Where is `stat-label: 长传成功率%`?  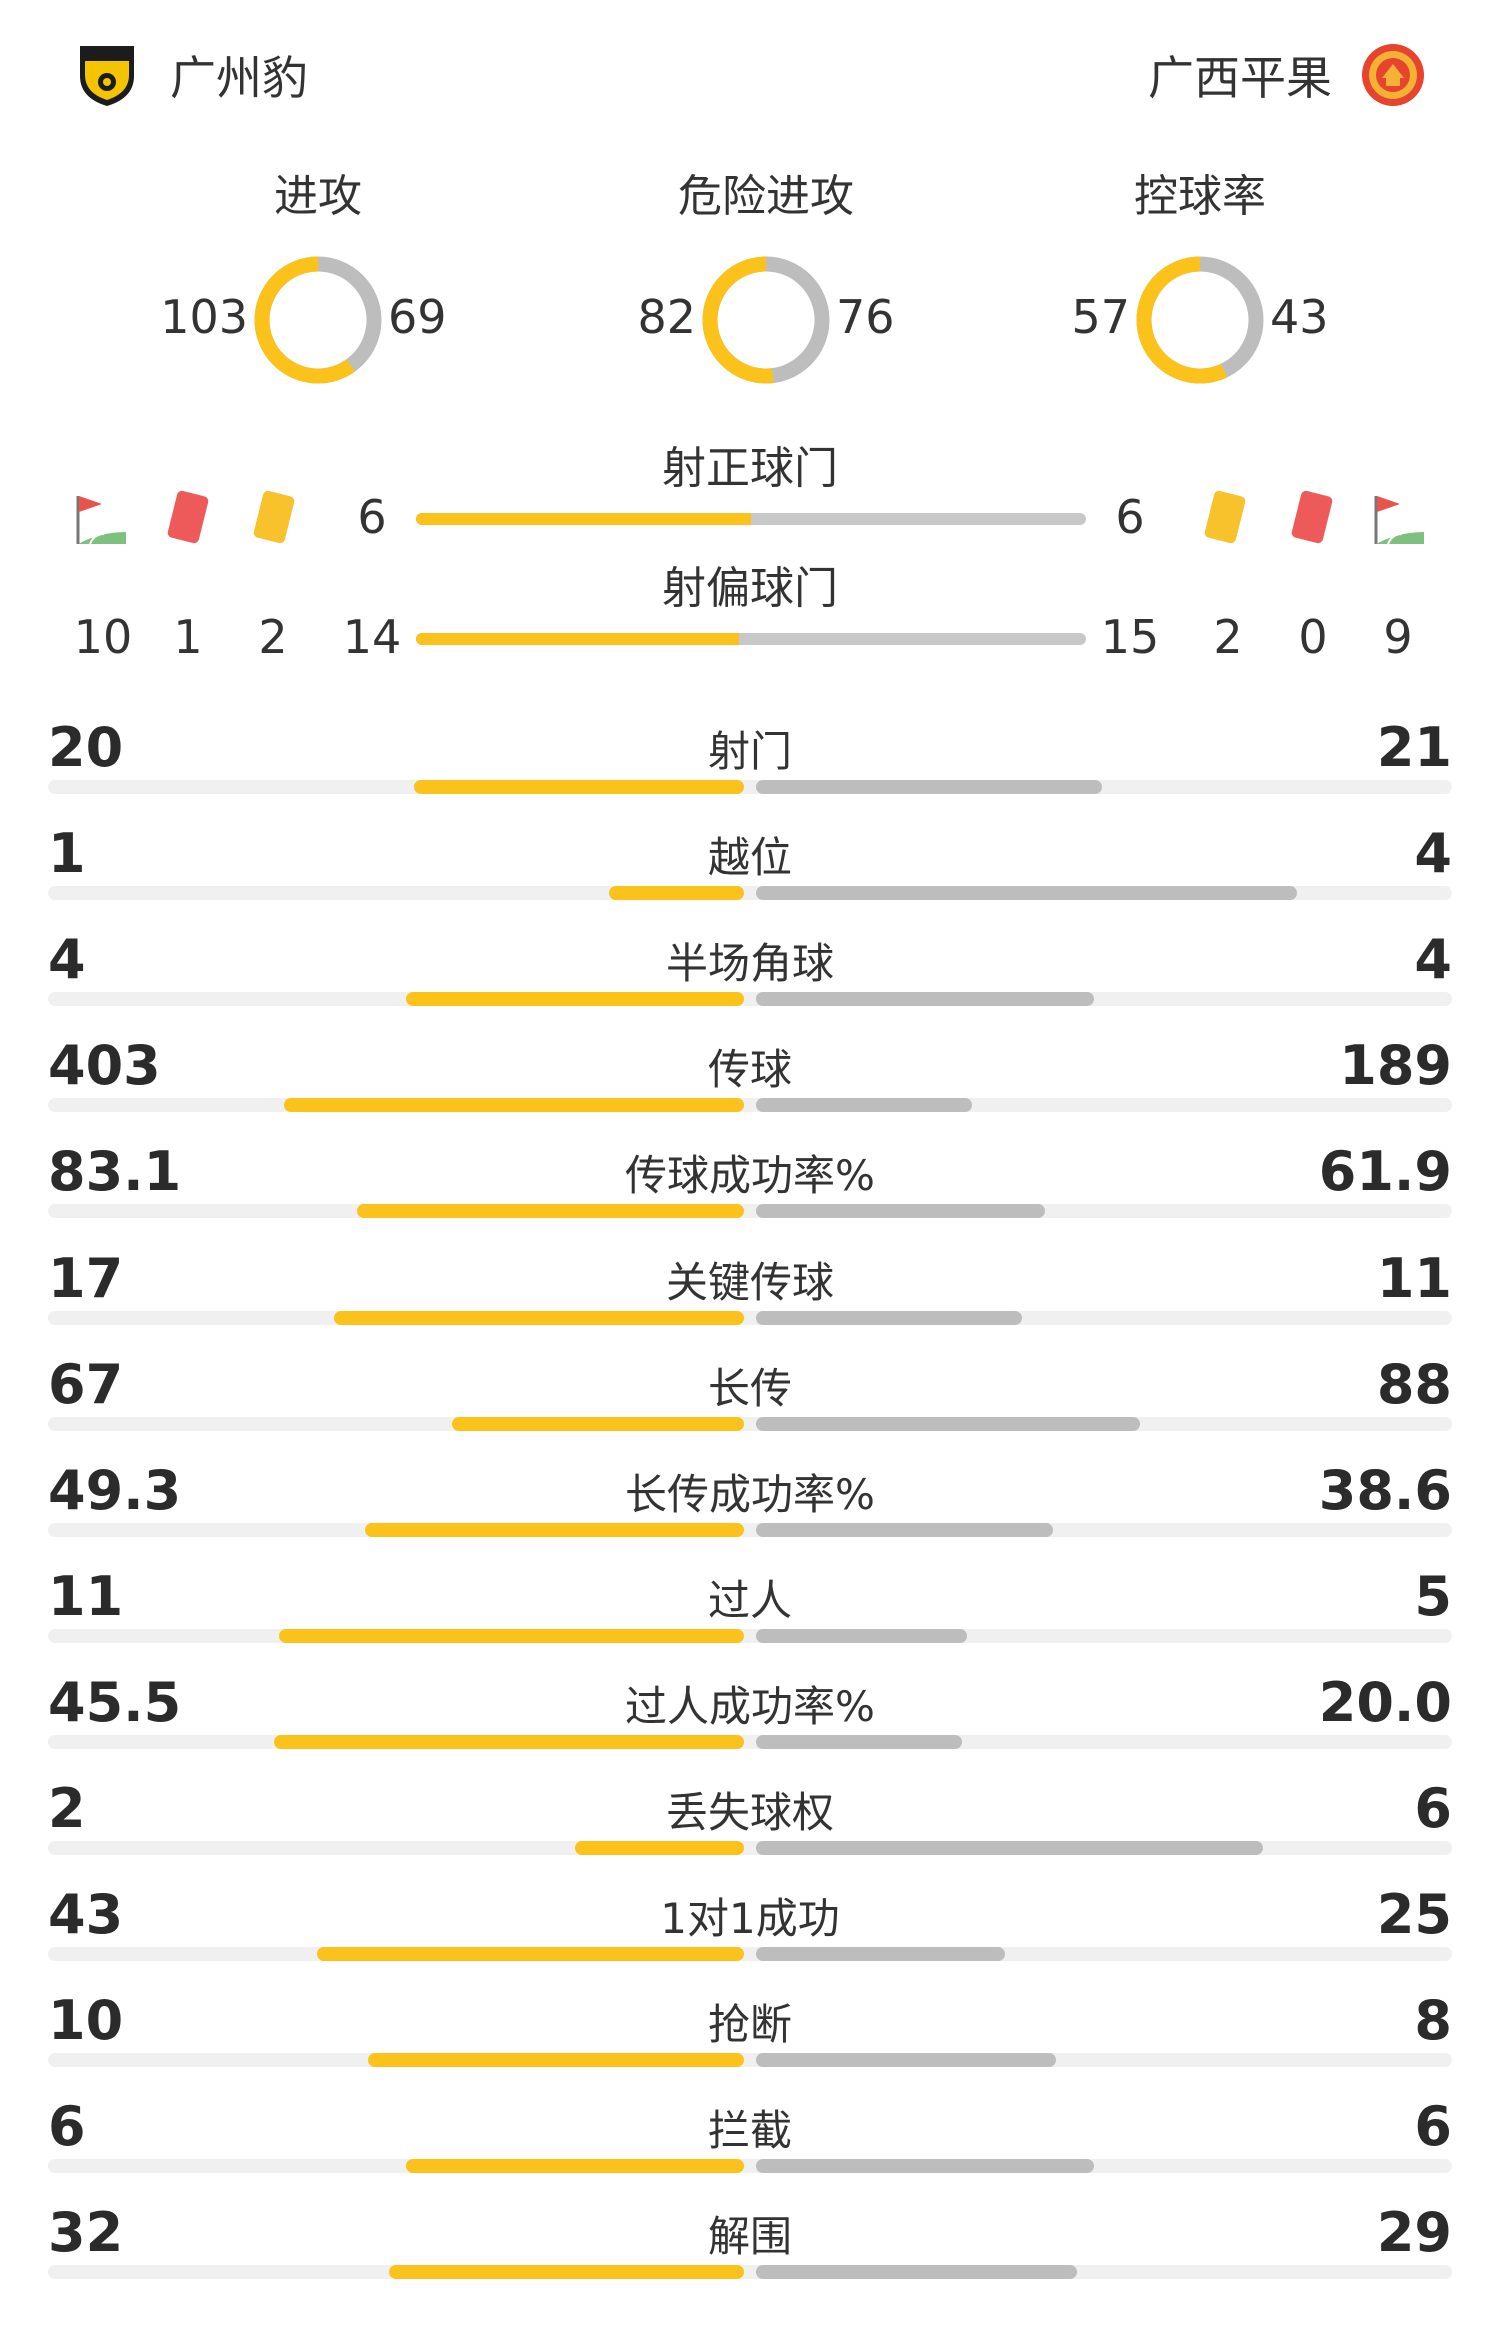
stat-label: 长传成功率% is located at coordinates (750, 1494).